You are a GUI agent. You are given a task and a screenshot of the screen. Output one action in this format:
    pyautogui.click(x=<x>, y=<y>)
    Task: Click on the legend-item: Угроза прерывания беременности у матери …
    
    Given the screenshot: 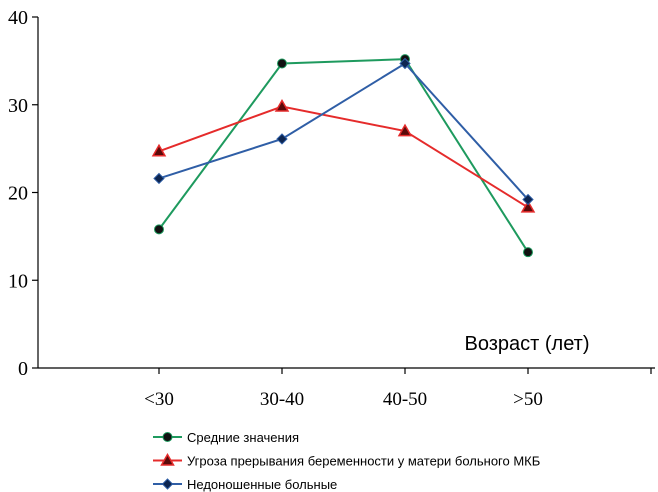 What is the action you would take?
    pyautogui.click(x=346, y=460)
    